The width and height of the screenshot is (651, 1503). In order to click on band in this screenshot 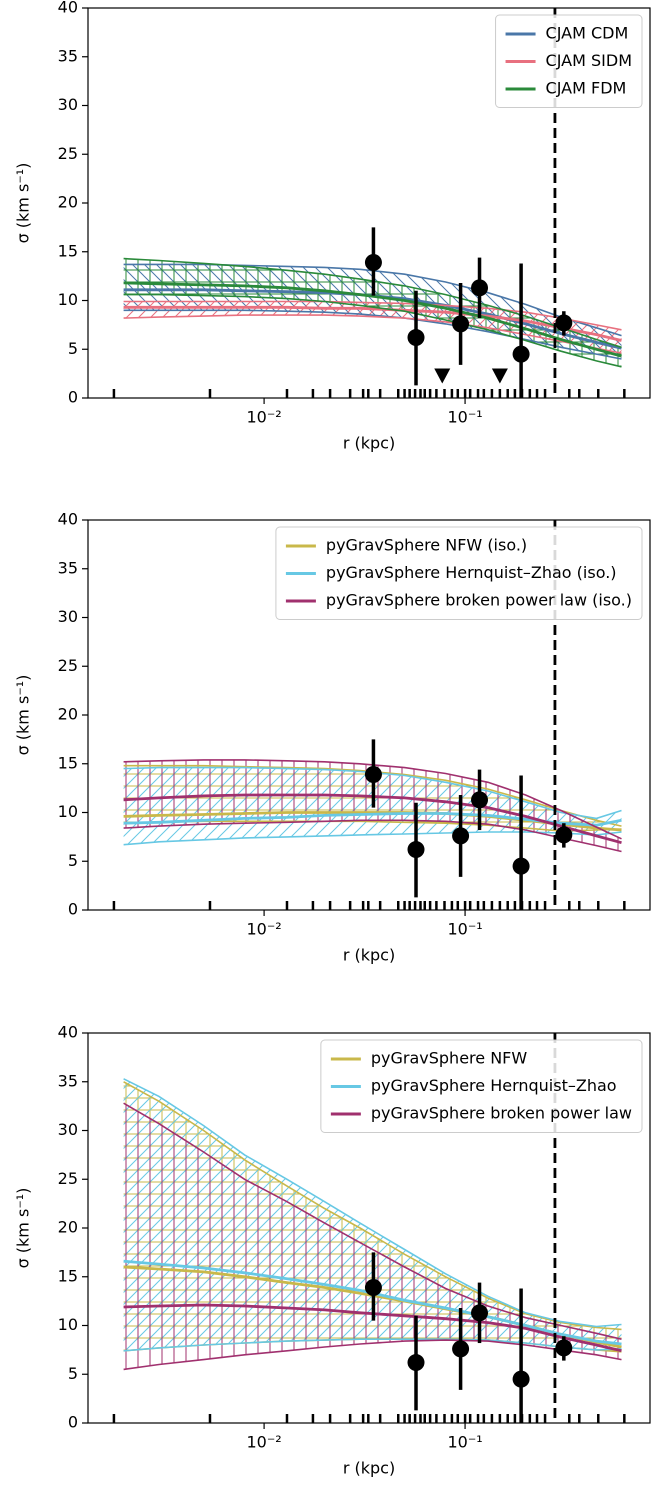, I will do `click(372, 1236)`.